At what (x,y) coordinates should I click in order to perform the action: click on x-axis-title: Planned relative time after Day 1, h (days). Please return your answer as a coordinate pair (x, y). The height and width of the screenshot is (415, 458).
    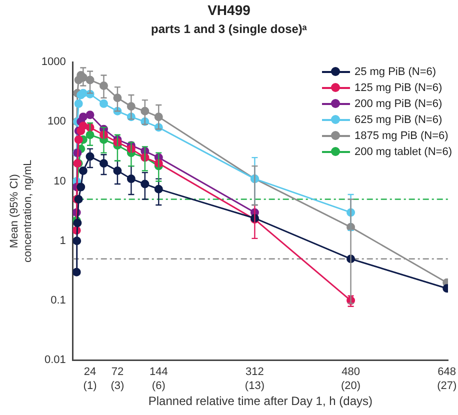
    Looking at the image, I should click on (260, 401).